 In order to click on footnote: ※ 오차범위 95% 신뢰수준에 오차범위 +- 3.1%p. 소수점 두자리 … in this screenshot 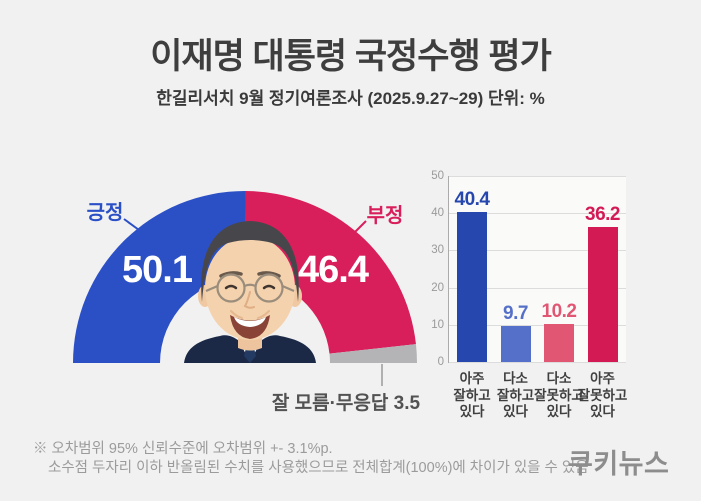, I will do `click(311, 459)`.